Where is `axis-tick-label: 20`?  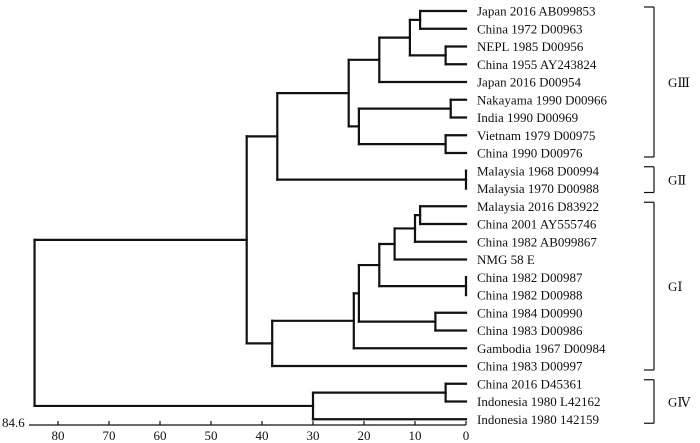 axis-tick-label: 20 is located at coordinates (364, 435).